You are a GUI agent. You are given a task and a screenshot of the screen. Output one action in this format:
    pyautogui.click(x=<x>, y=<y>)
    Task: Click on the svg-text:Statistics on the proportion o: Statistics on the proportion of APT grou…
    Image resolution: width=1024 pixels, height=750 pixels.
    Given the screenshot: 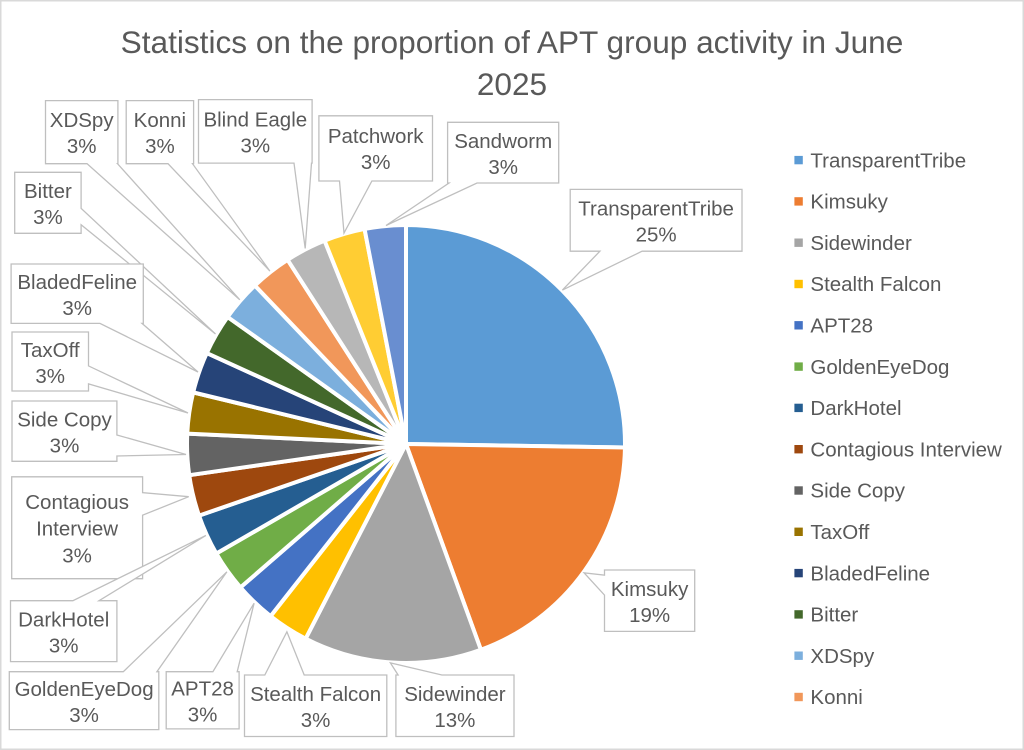 What is the action you would take?
    pyautogui.click(x=512, y=42)
    